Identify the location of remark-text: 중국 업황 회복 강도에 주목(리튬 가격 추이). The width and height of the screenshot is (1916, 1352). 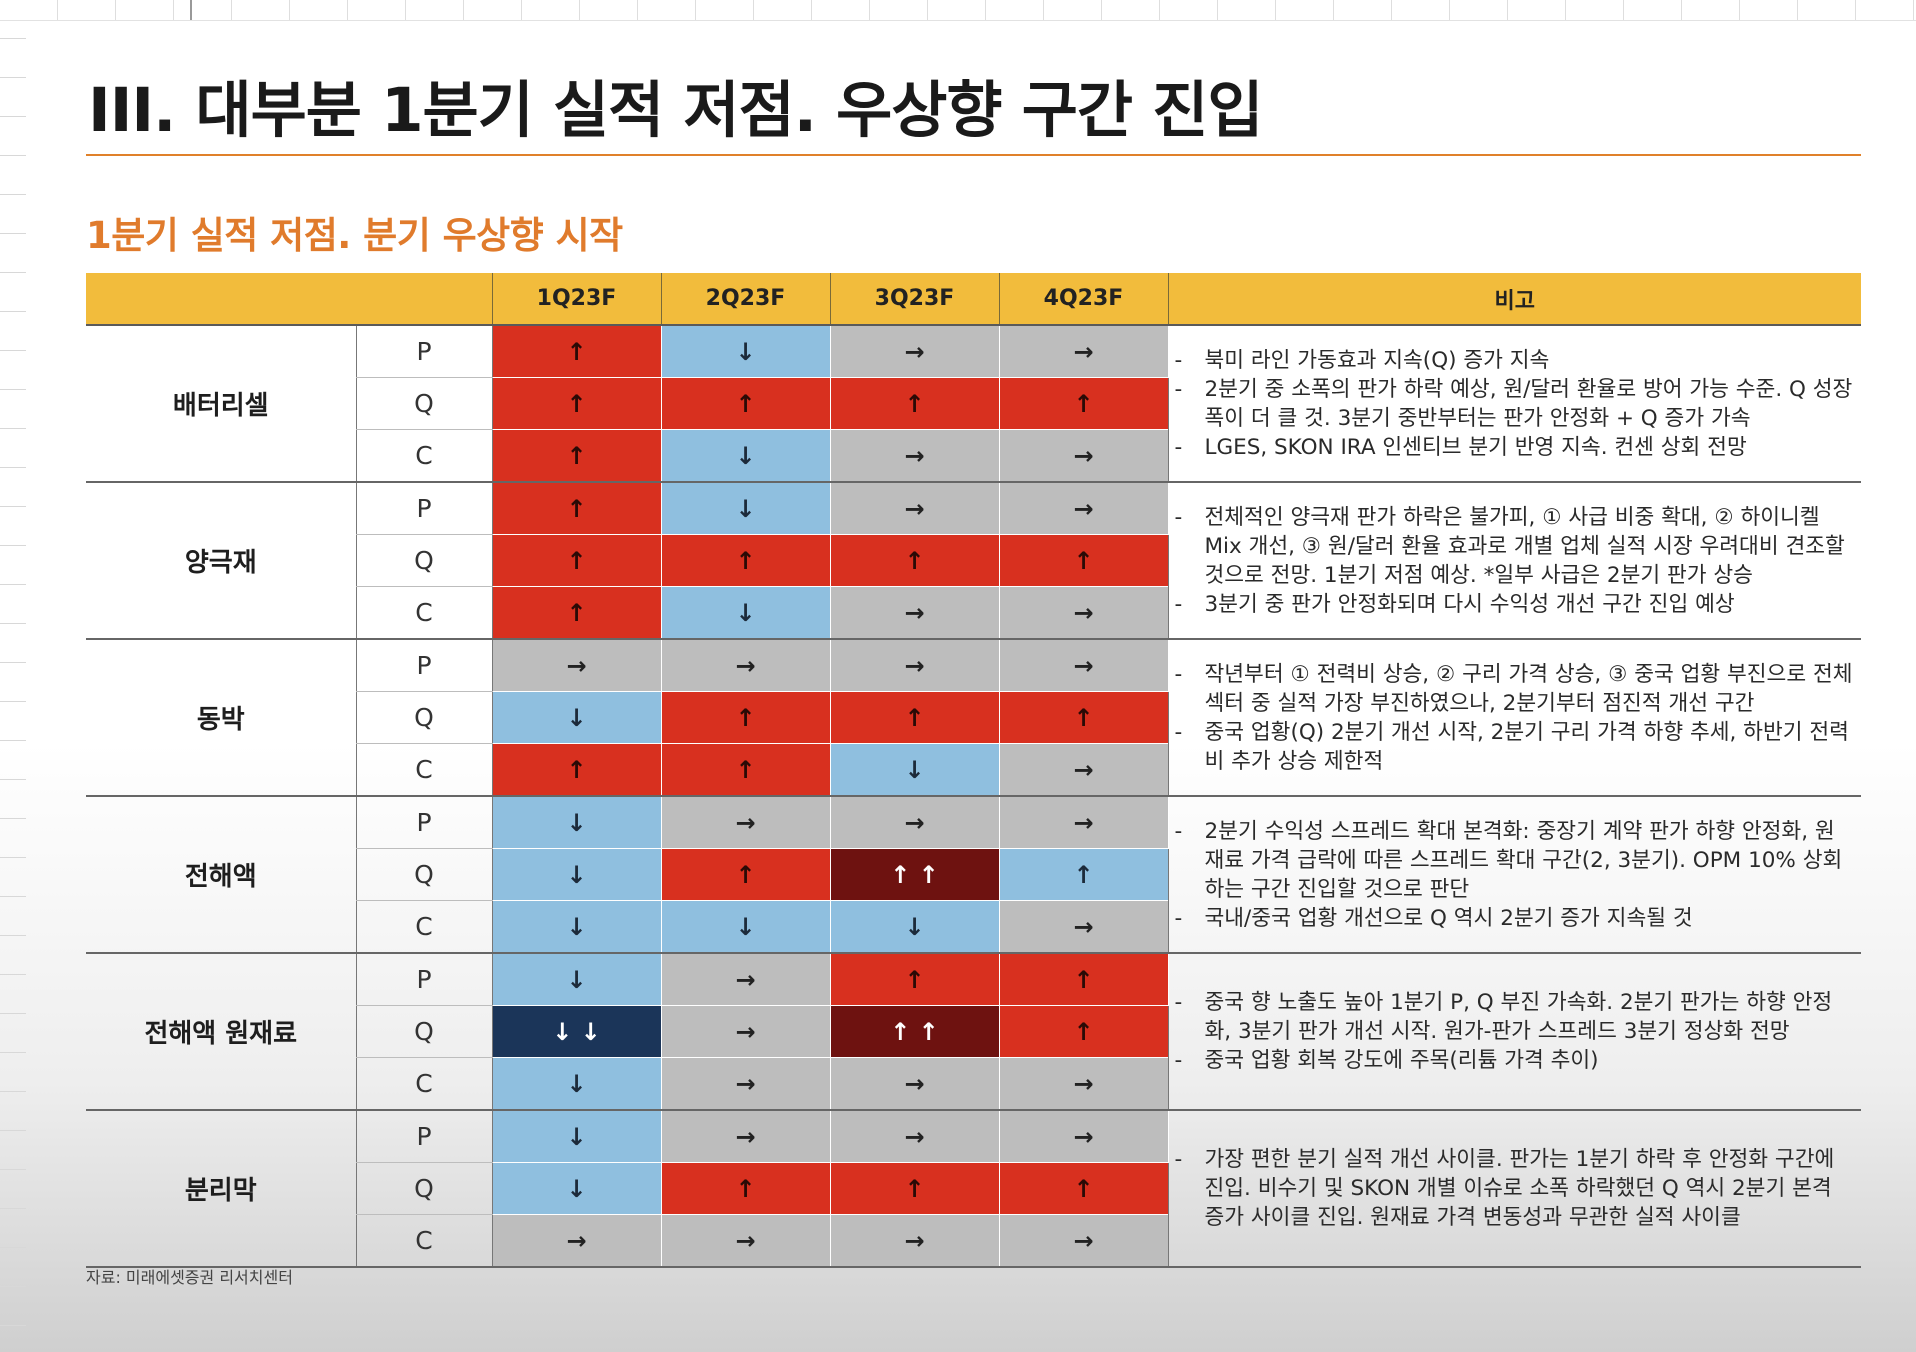
(1401, 1060).